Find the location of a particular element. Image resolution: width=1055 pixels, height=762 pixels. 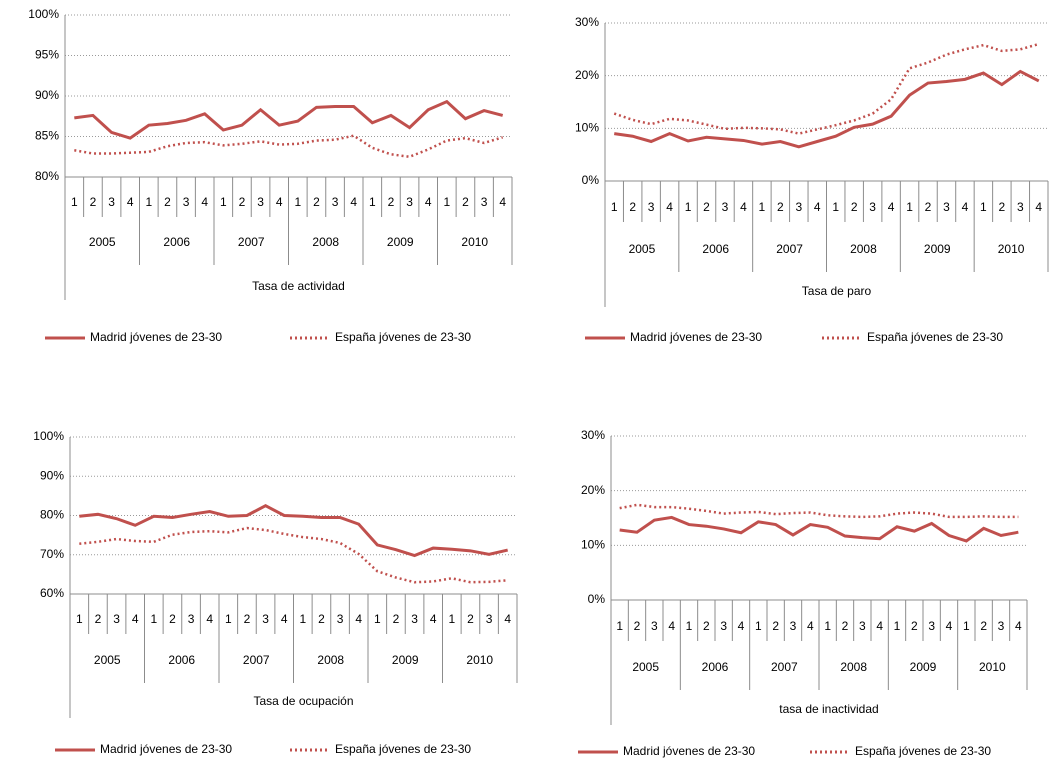

y-tick-label: 20% is located at coordinates (593, 490).